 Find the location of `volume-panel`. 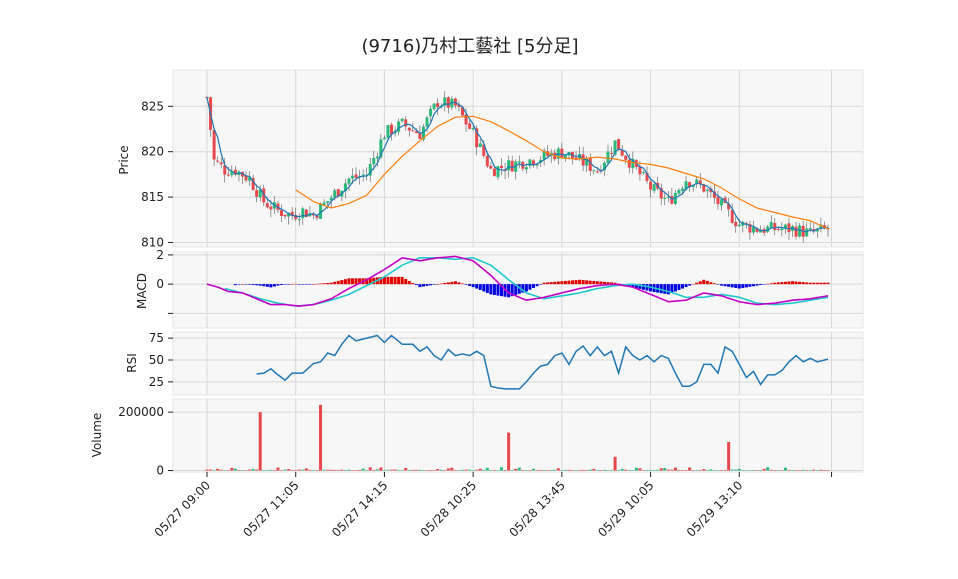

volume-panel is located at coordinates (518, 435).